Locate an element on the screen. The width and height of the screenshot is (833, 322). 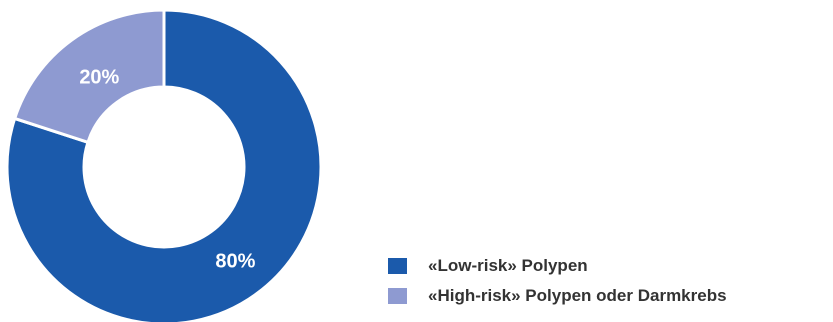
slice-label-high-risk: 20% is located at coordinates (99, 77).